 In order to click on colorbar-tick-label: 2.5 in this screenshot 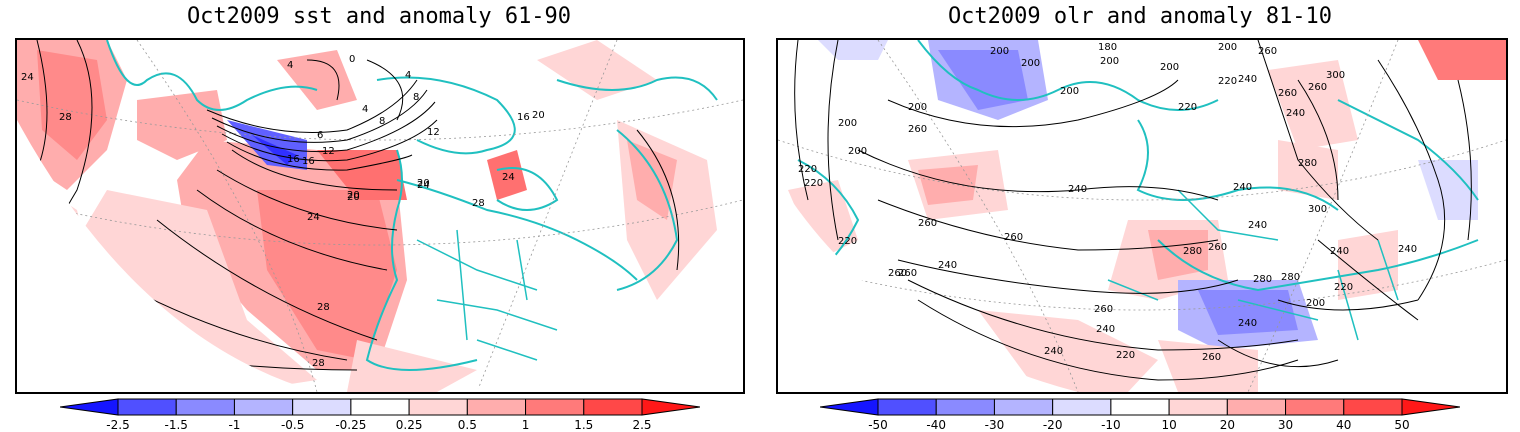, I will do `click(642, 425)`.